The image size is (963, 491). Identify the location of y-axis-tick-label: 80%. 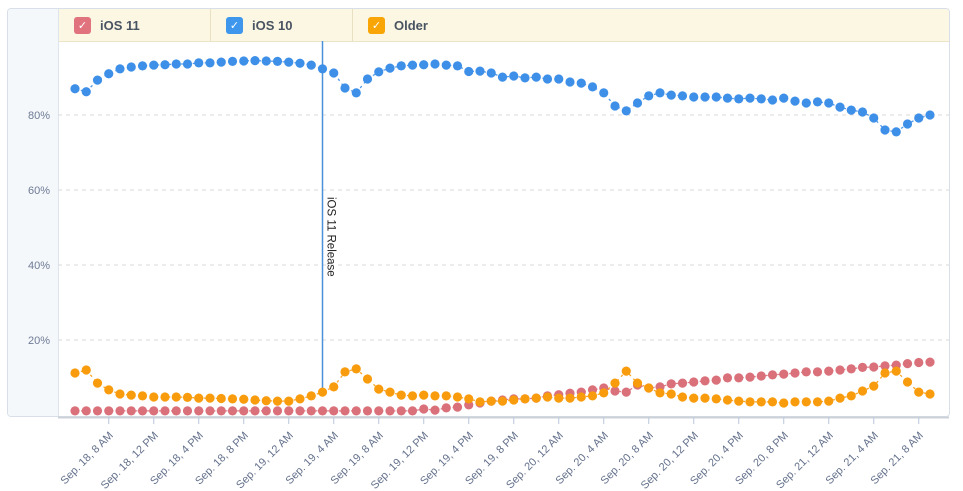
(38, 116).